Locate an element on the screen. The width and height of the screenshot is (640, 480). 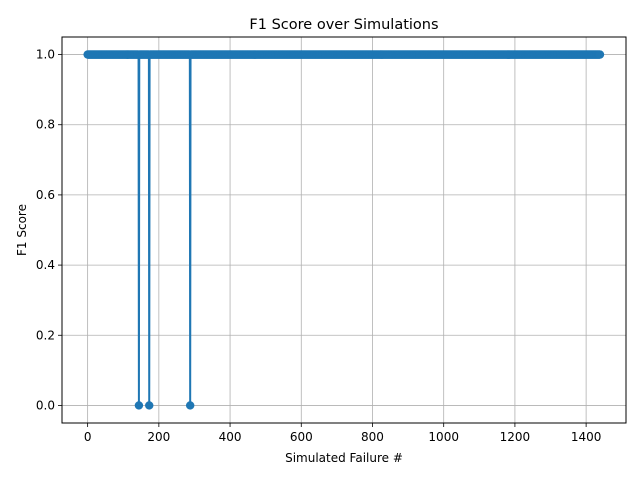
y-tick-label: 0.4 is located at coordinates (45, 265).